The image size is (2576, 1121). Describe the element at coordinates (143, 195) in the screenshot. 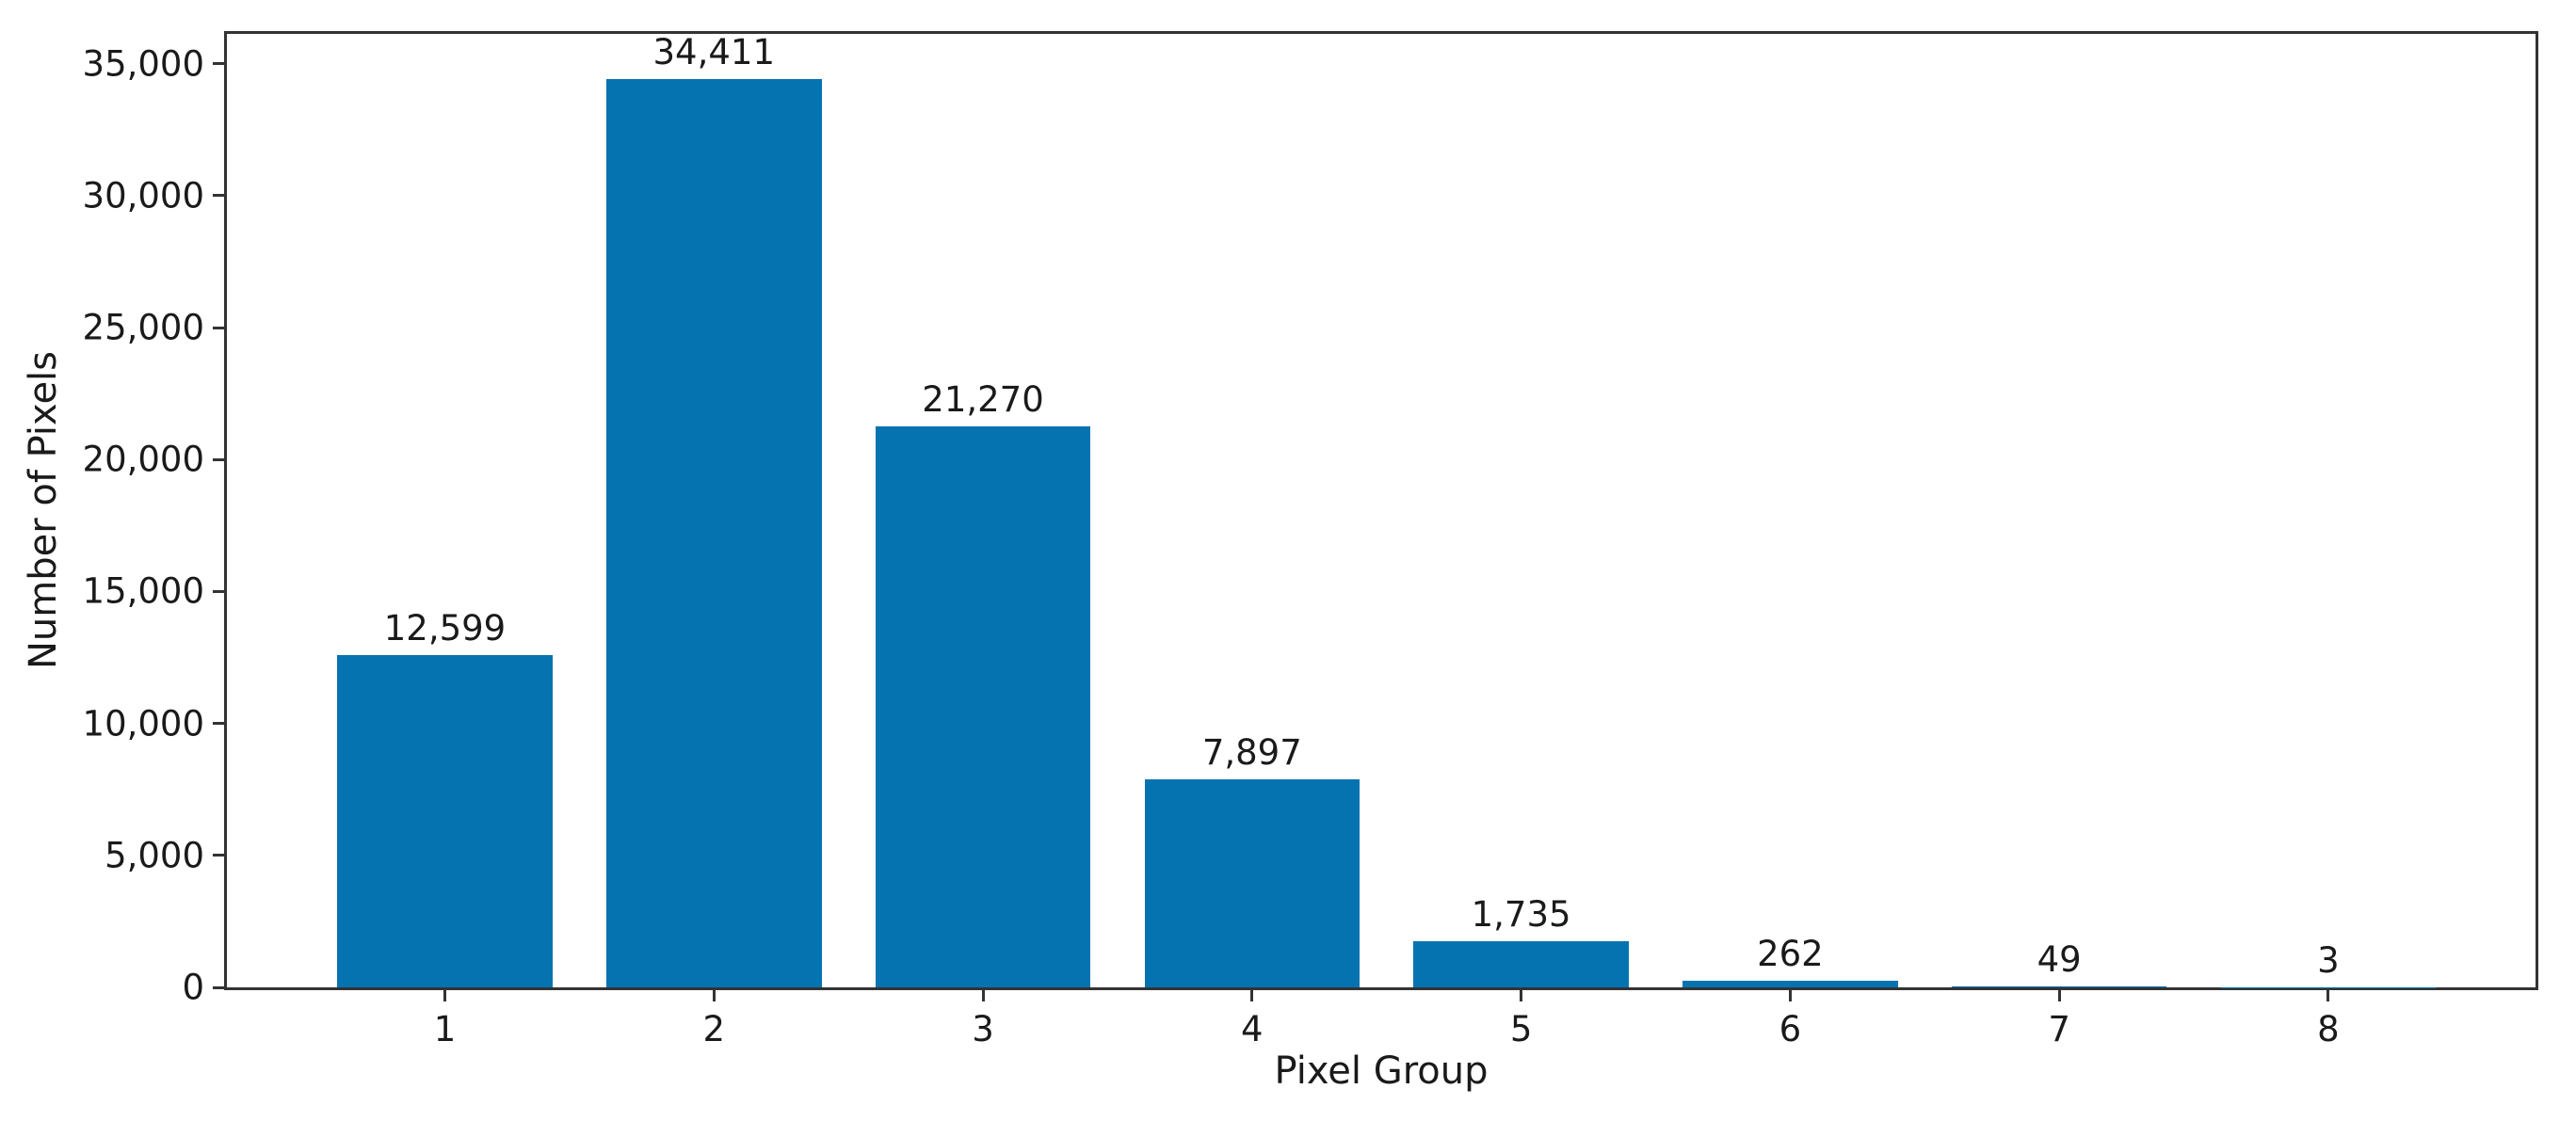

I see `y-tick-label: 30,000` at that location.